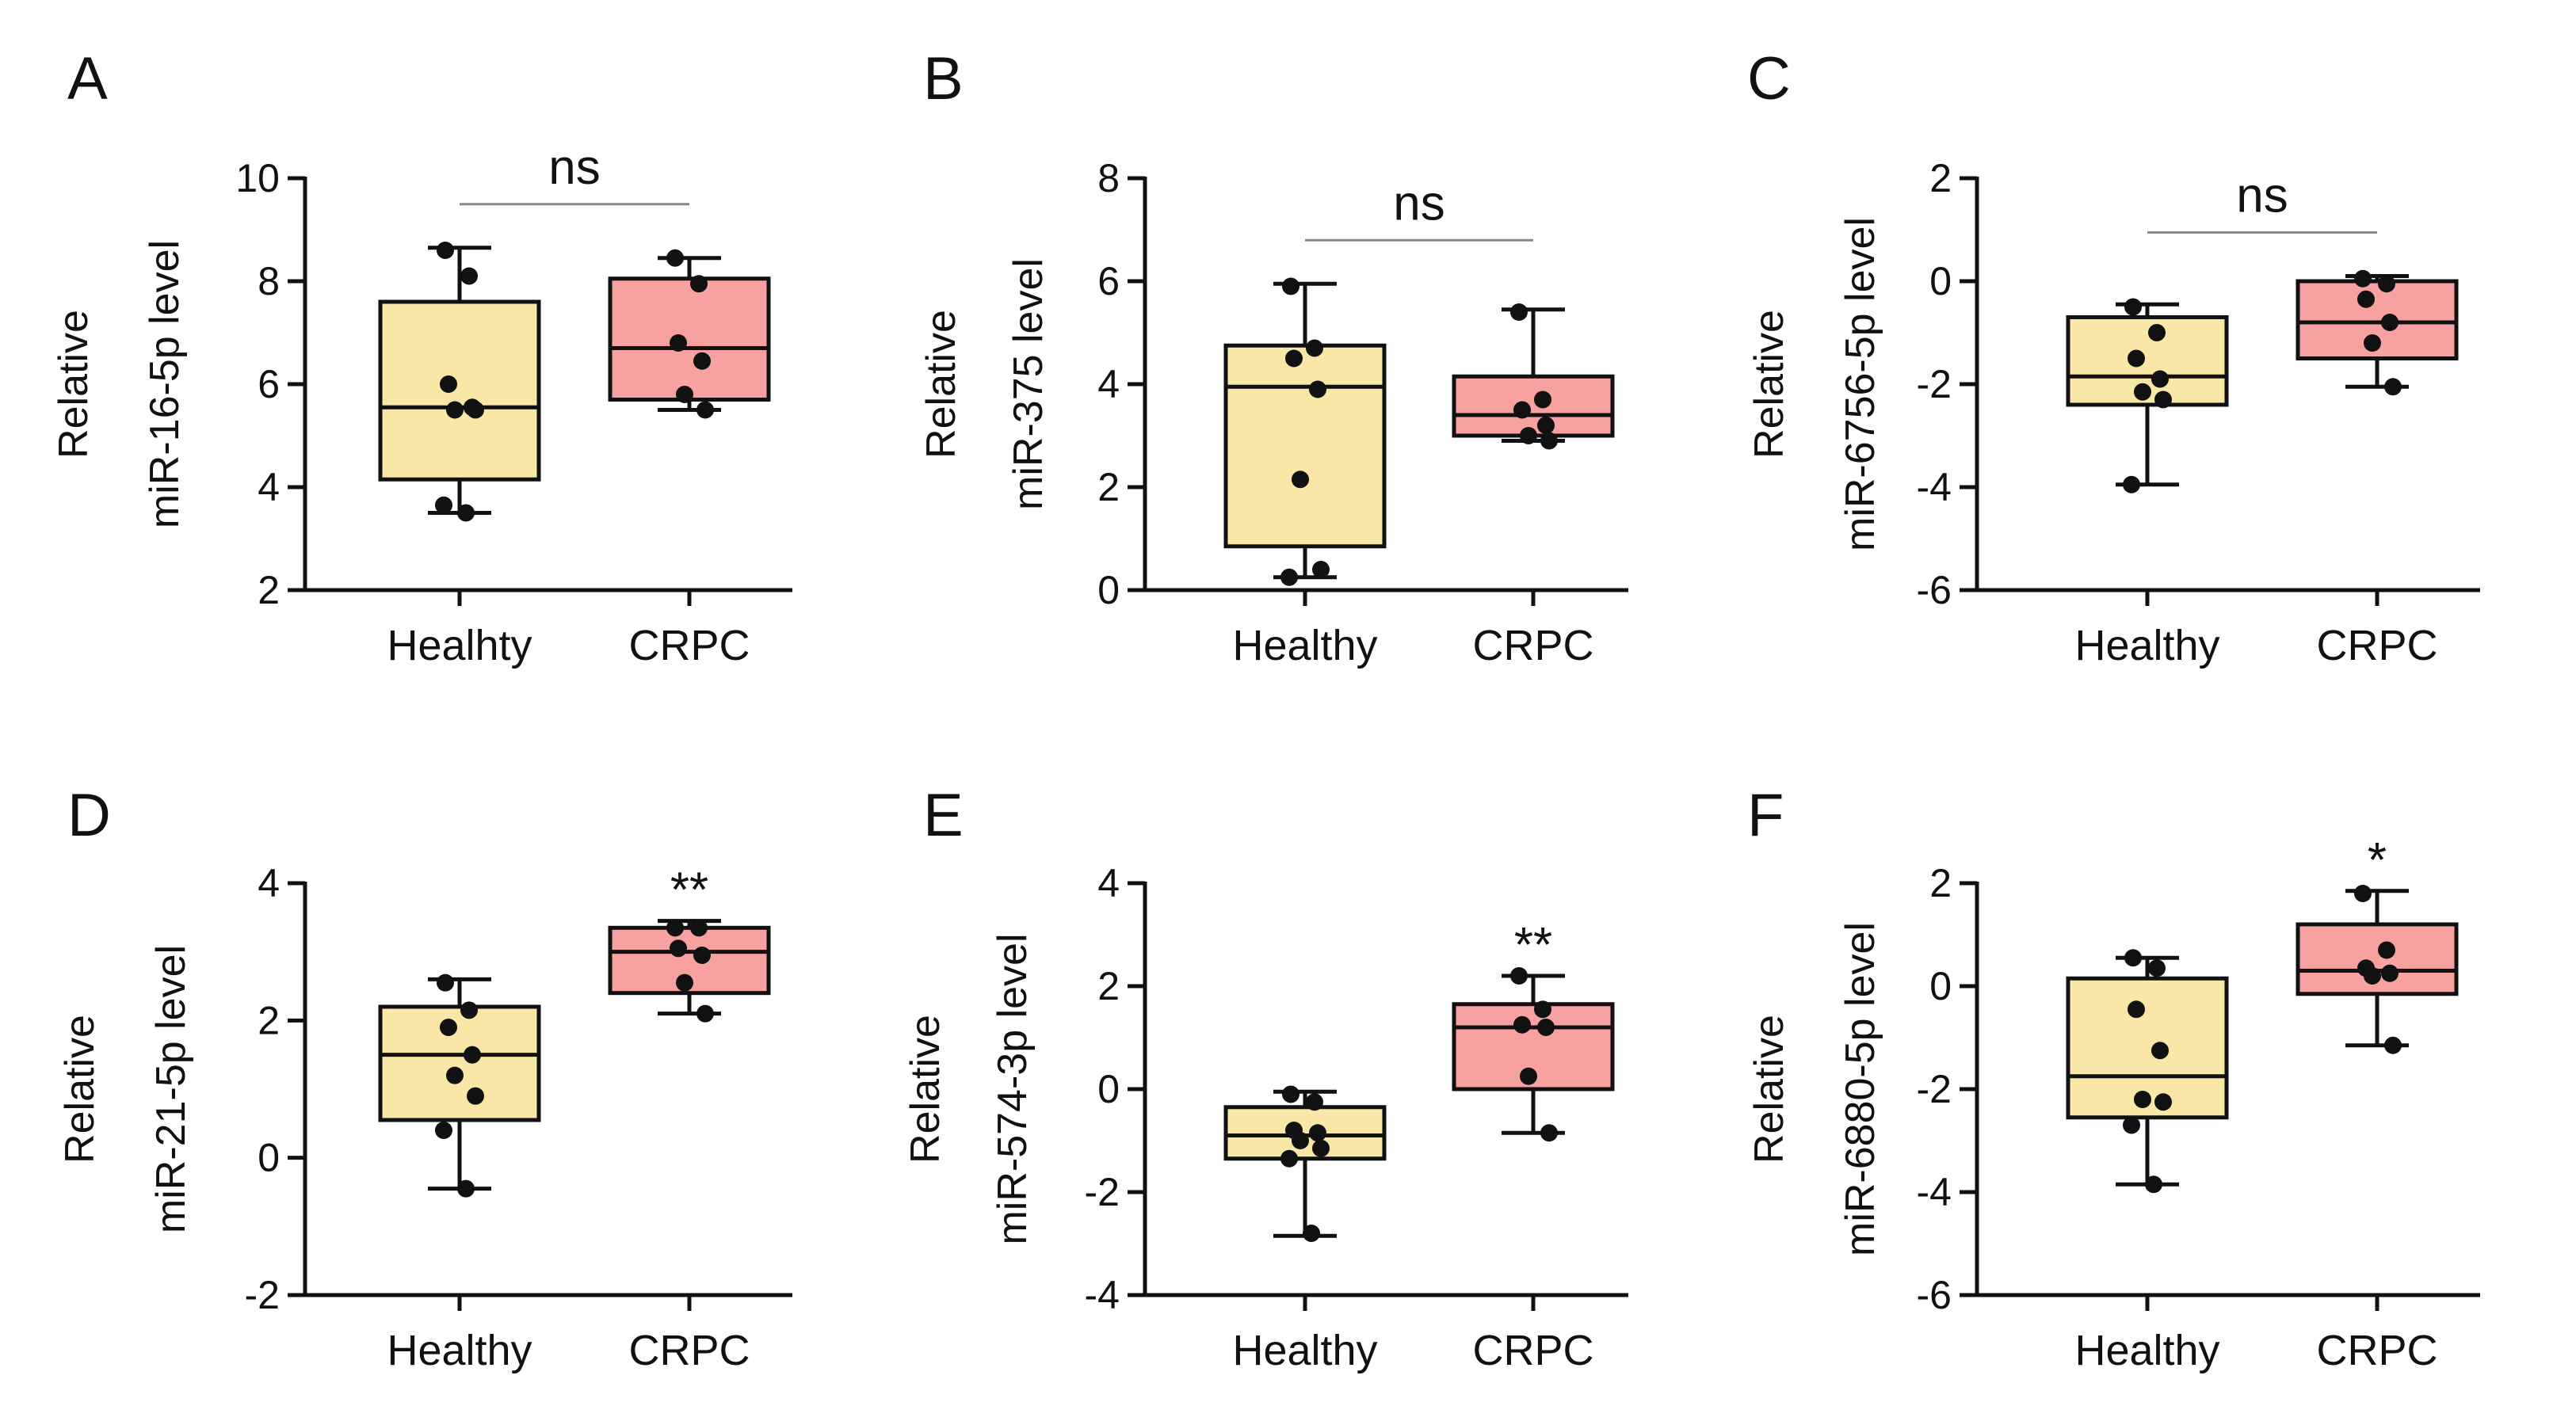 This screenshot has height=1402, width=2576. What do you see at coordinates (165, 384) in the screenshot?
I see `y-axis-label: miR-16-5p level` at bounding box center [165, 384].